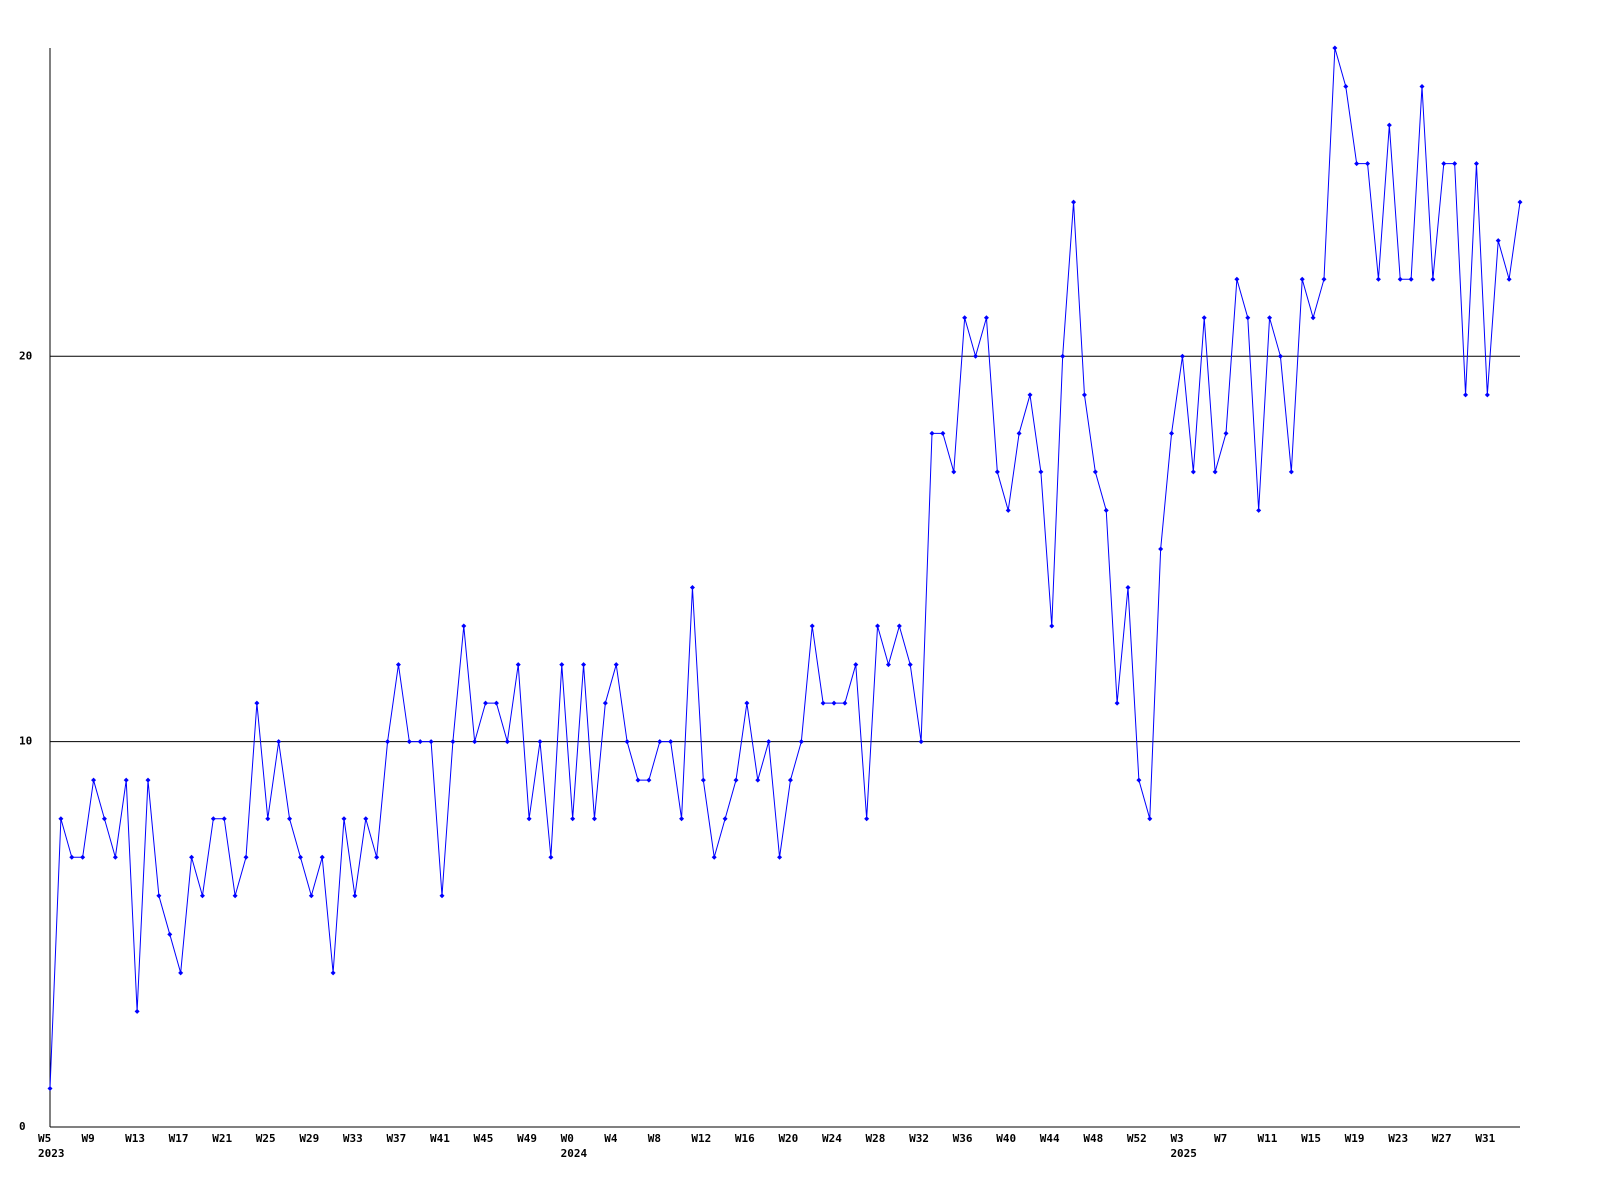  I want to click on year-label: 2025, so click(1183, 1153).